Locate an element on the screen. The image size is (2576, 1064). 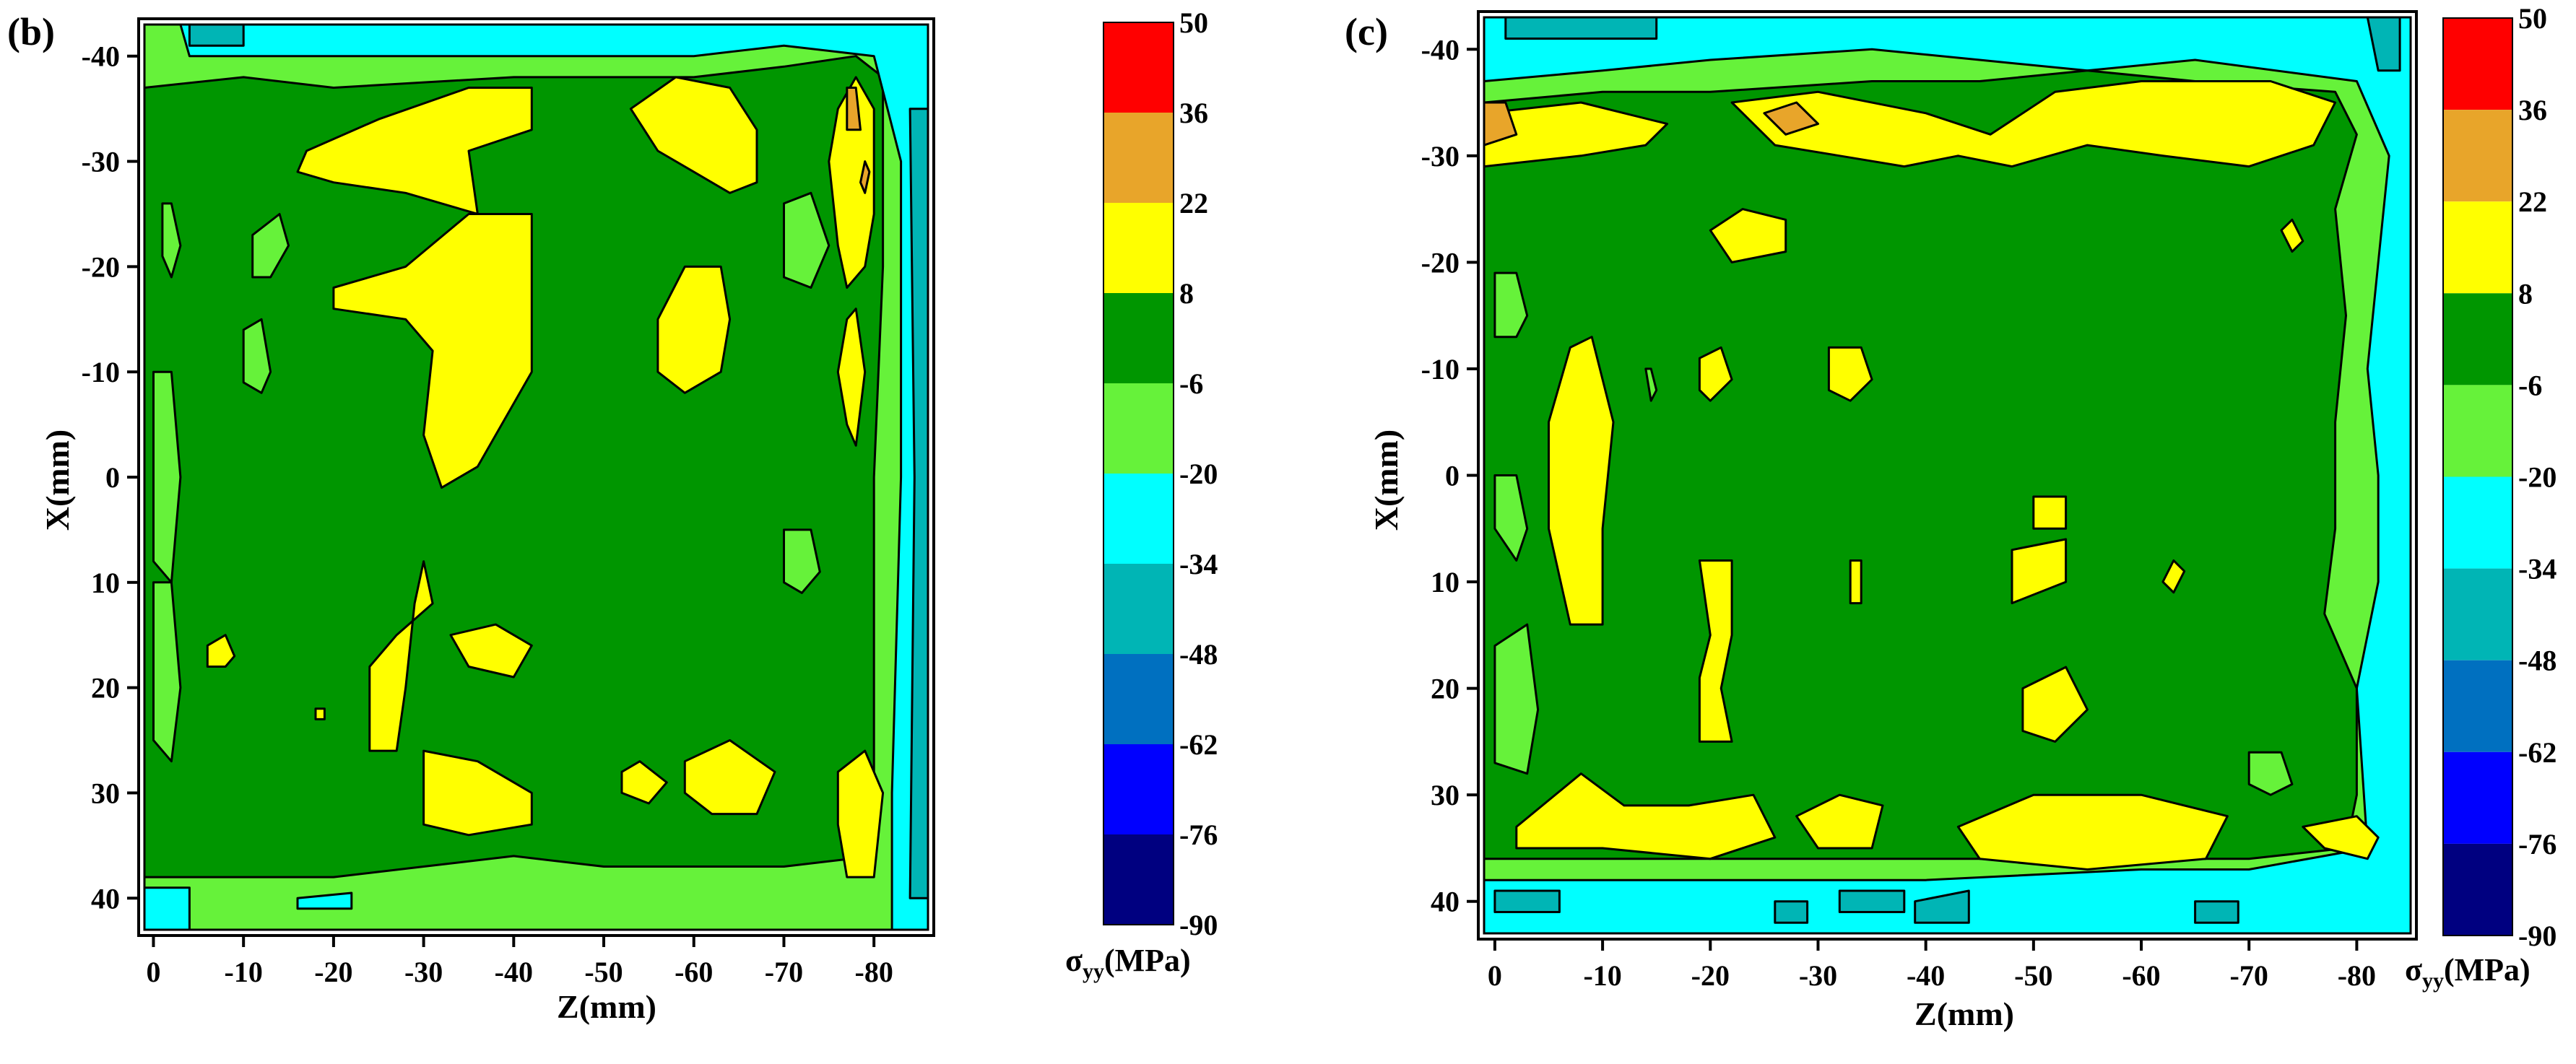
colorbar-label-unit: (MPa) is located at coordinates (2487, 970).